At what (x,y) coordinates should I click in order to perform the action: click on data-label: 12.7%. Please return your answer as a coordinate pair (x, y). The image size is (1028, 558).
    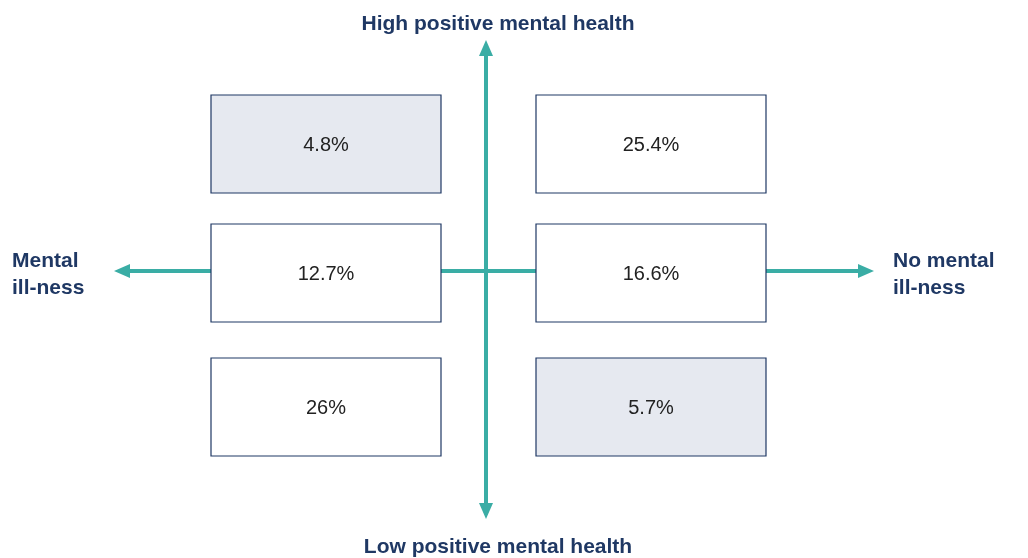
    Looking at the image, I should click on (326, 273).